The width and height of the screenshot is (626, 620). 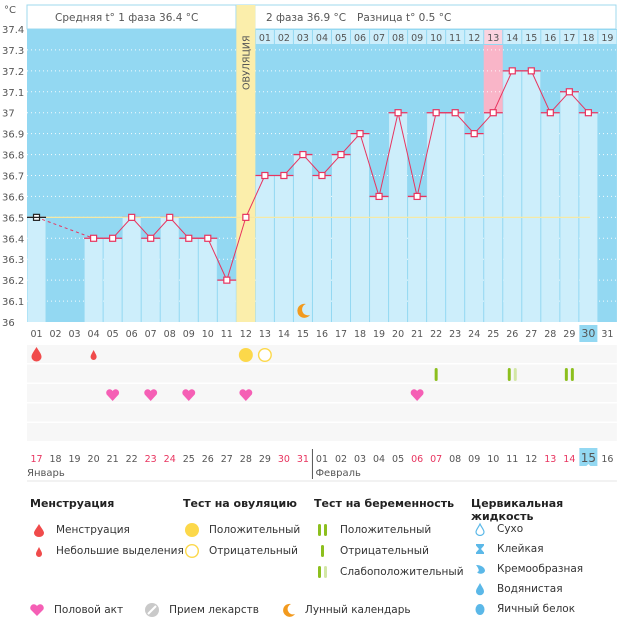 What do you see at coordinates (93, 355) in the screenshot?
I see `small-blood-drop-icon` at bounding box center [93, 355].